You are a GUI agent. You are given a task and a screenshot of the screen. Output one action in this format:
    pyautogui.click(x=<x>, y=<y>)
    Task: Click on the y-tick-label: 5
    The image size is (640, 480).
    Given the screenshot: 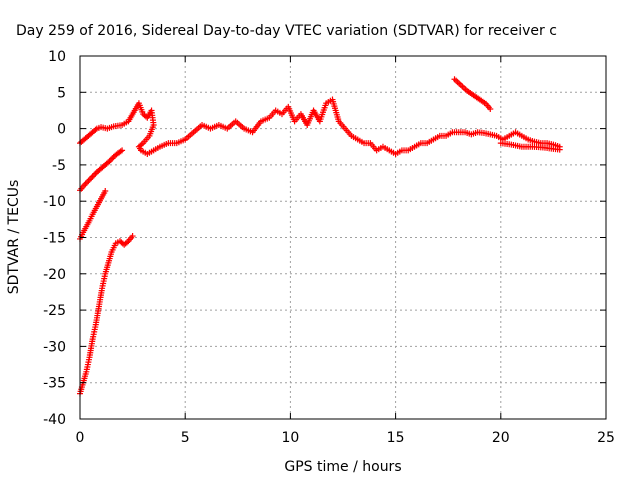 What is the action you would take?
    pyautogui.click(x=61, y=93)
    